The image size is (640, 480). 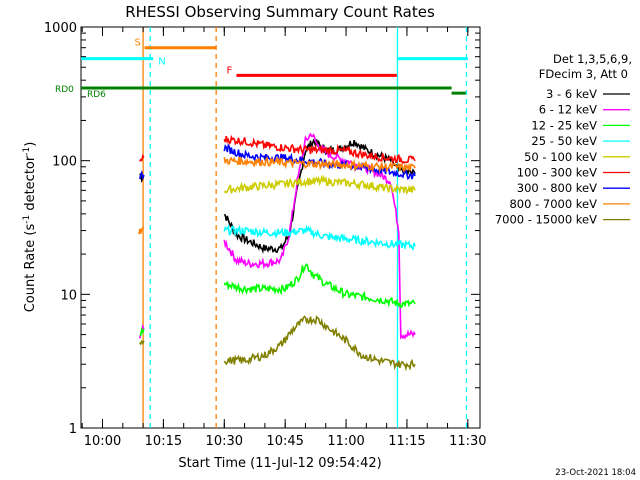 What do you see at coordinates (279, 463) in the screenshot?
I see `x-axis-label: Start Time (11-Jul-12 09:54:42)` at bounding box center [279, 463].